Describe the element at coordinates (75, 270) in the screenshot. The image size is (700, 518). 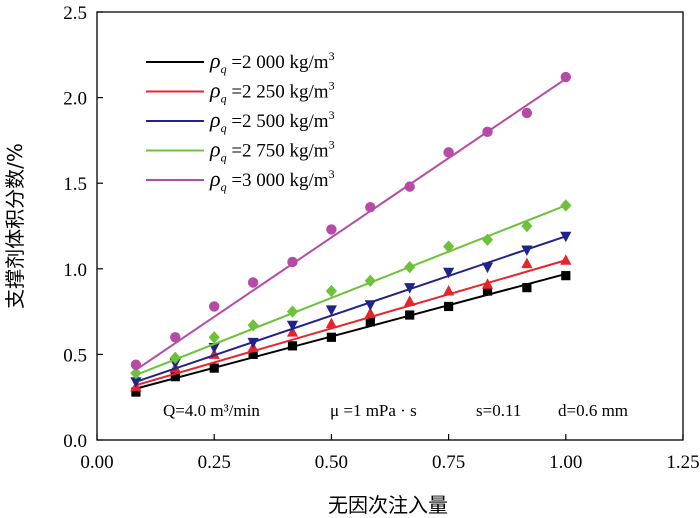
I see `y-tick-label: 1.0` at that location.